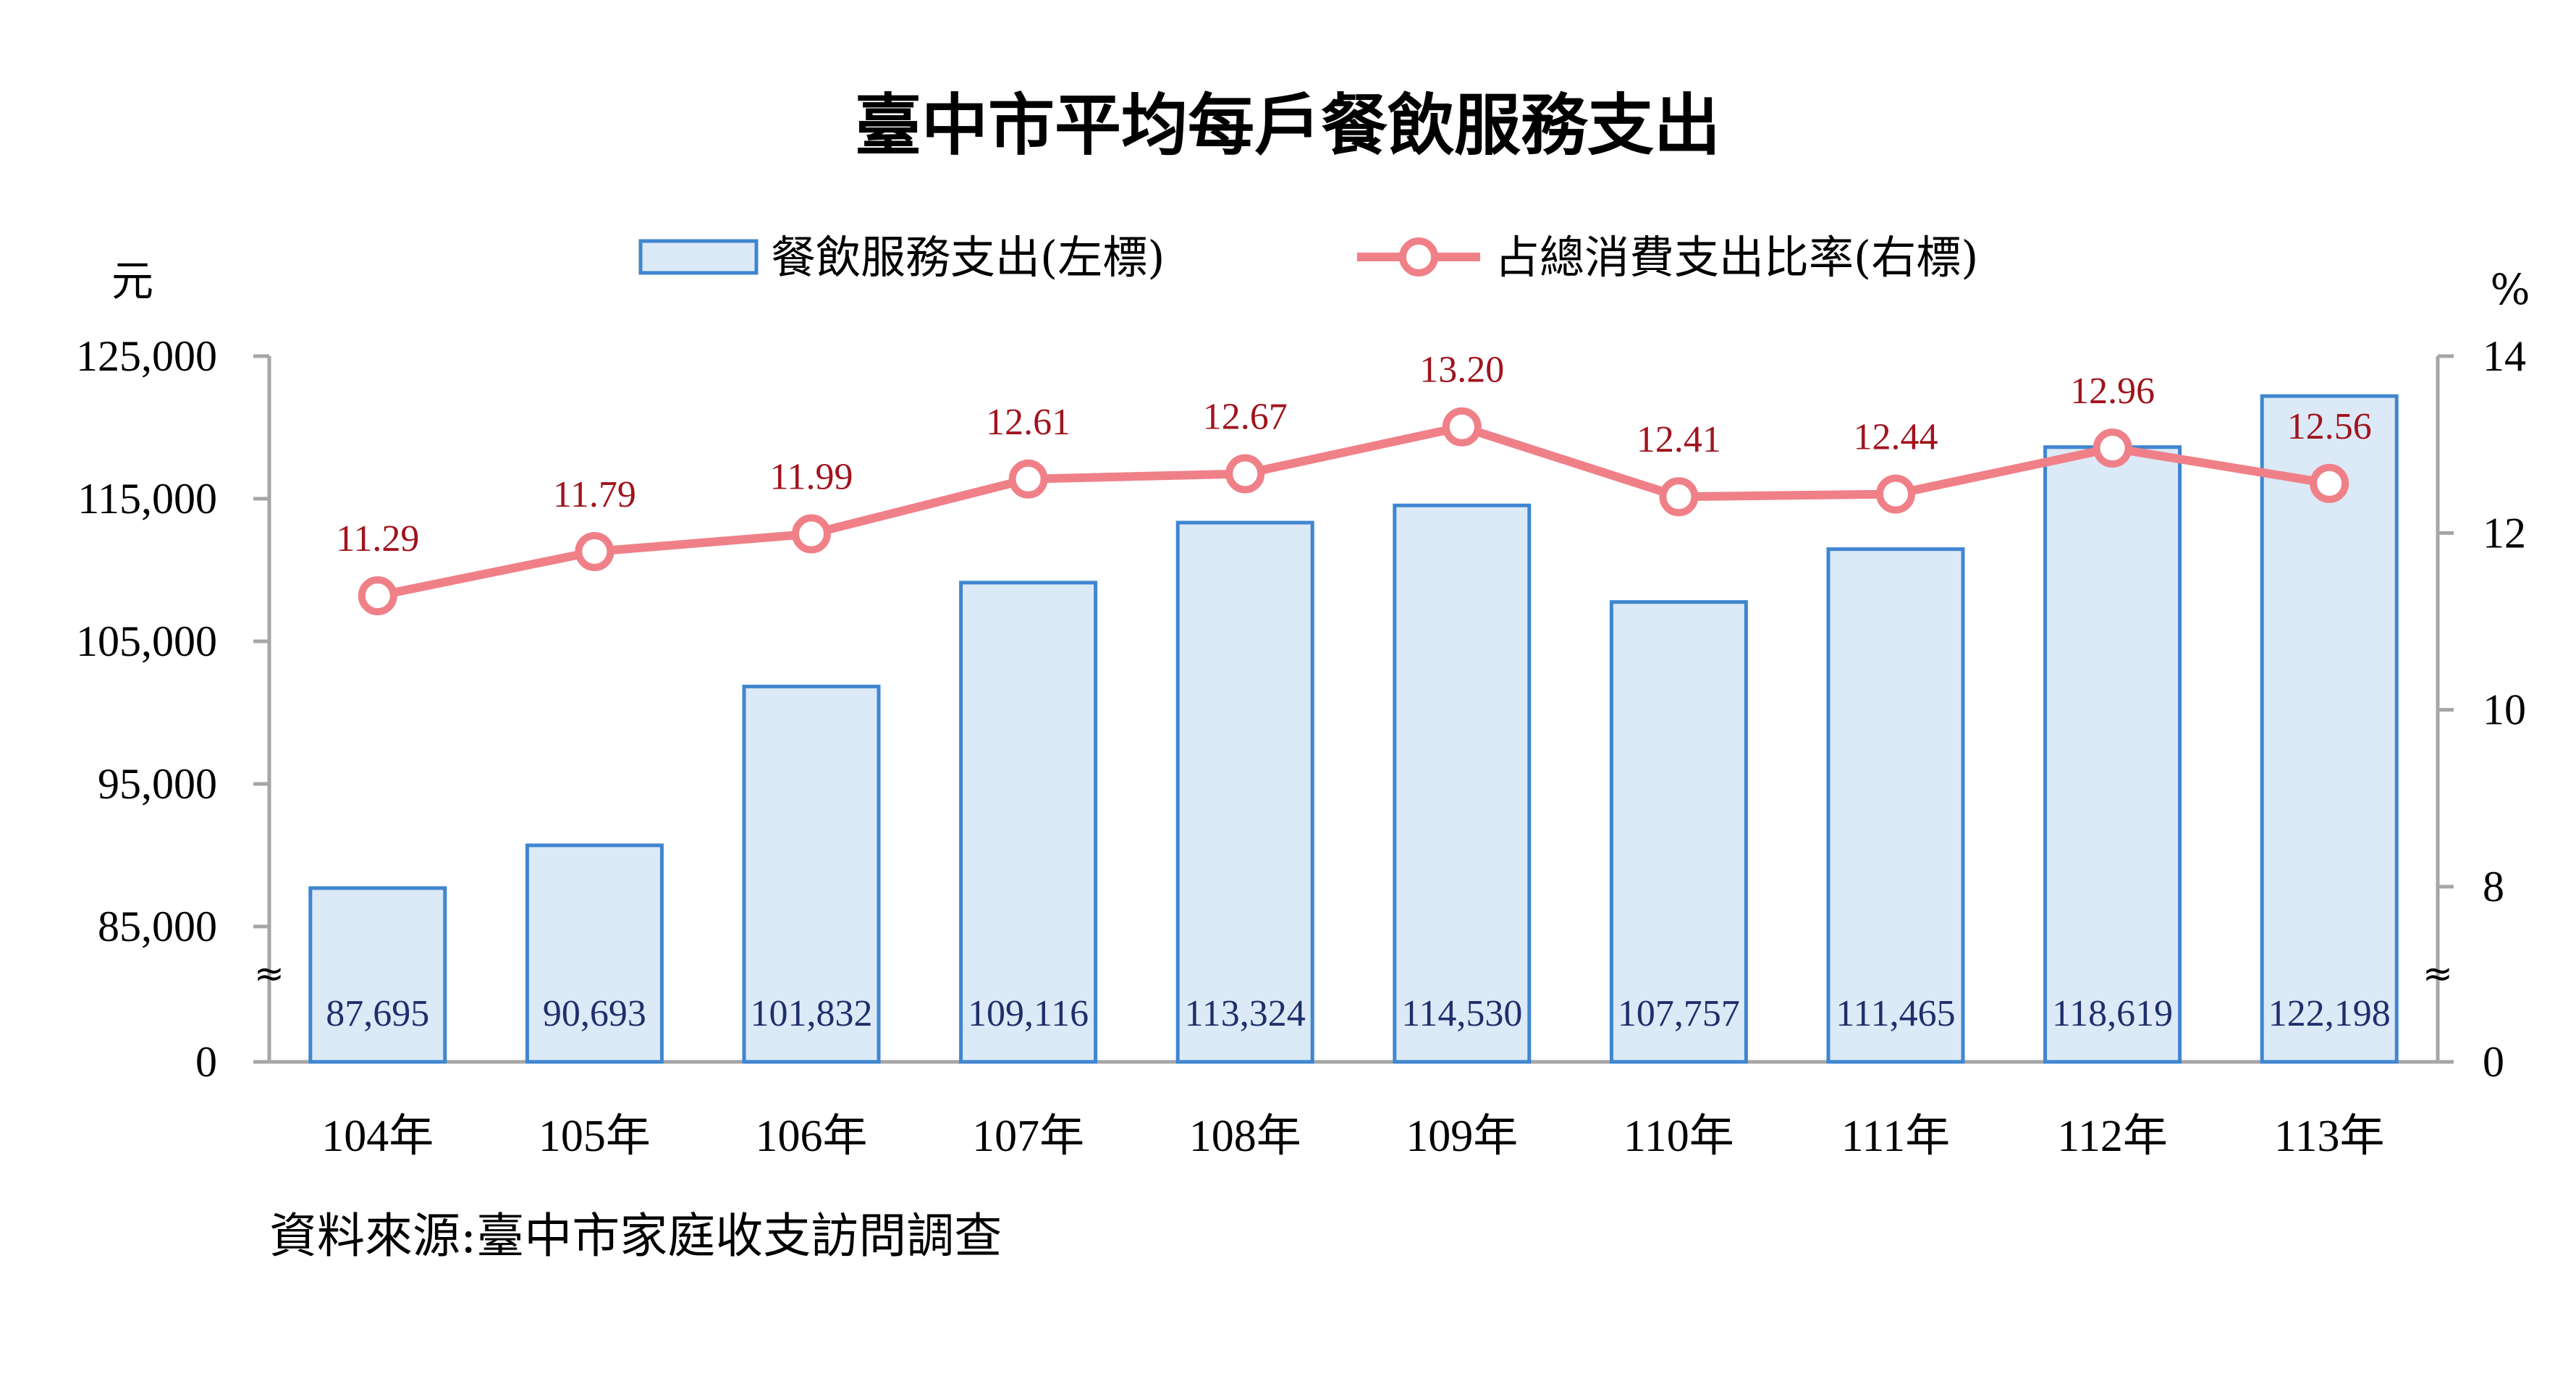 The width and height of the screenshot is (2576, 1397). Describe the element at coordinates (968, 257) in the screenshot. I see `legend-bar-label: 餐飲服務支出(左標)` at that location.